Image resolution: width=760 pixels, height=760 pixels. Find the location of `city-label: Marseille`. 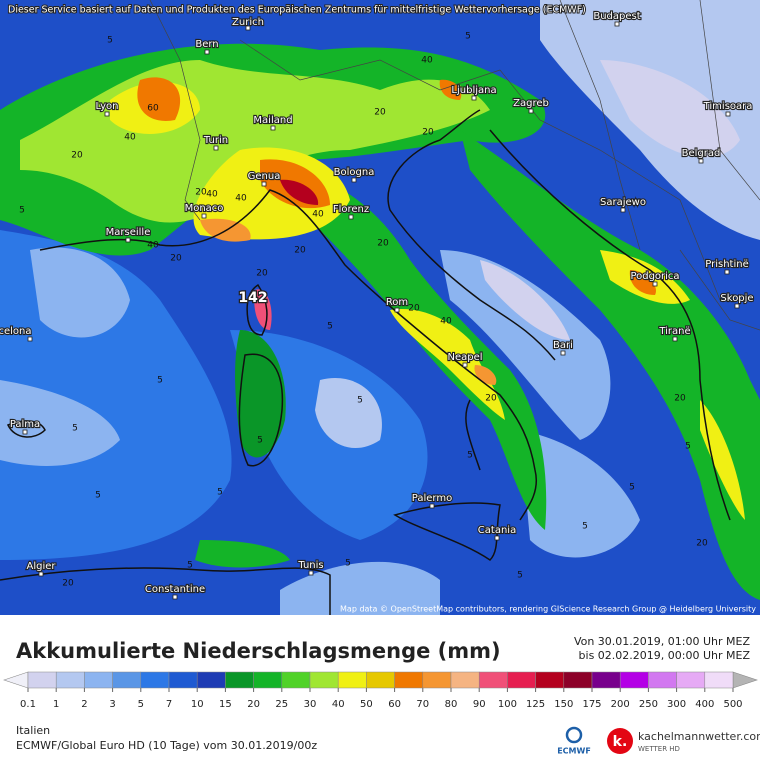

city-label: Marseille is located at coordinates (128, 232).